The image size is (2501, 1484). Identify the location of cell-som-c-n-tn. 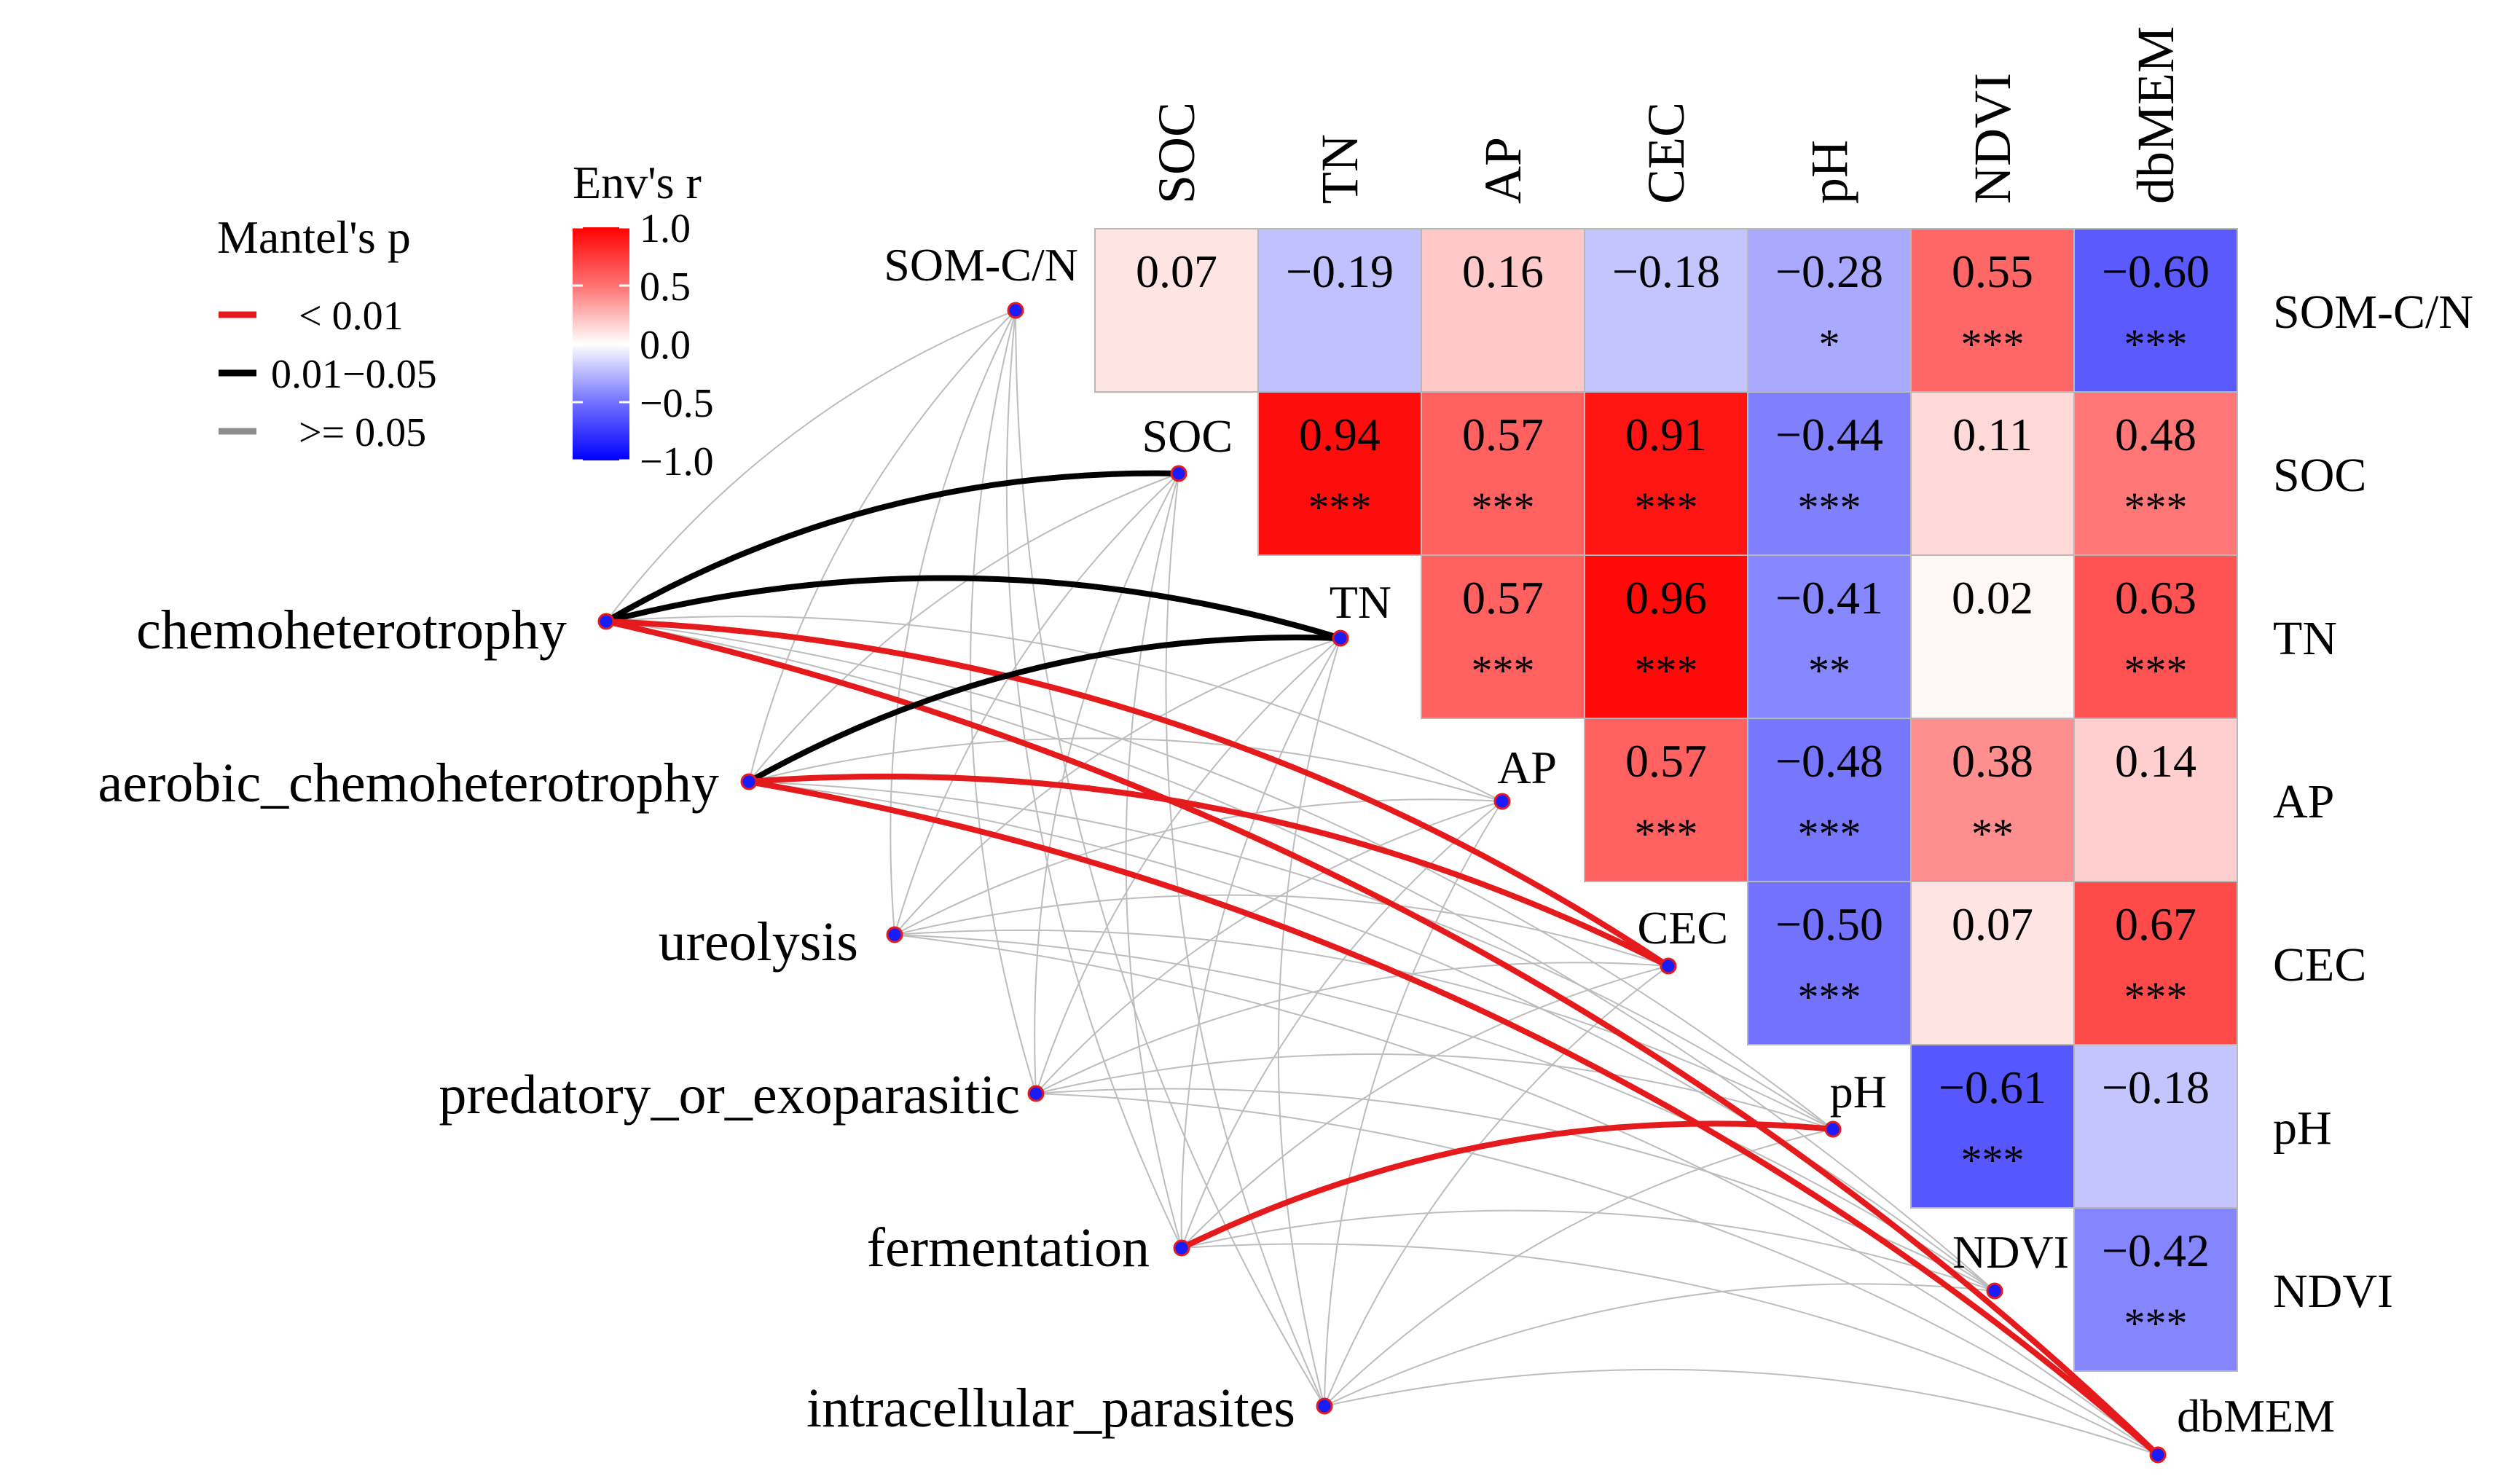
(1339, 310).